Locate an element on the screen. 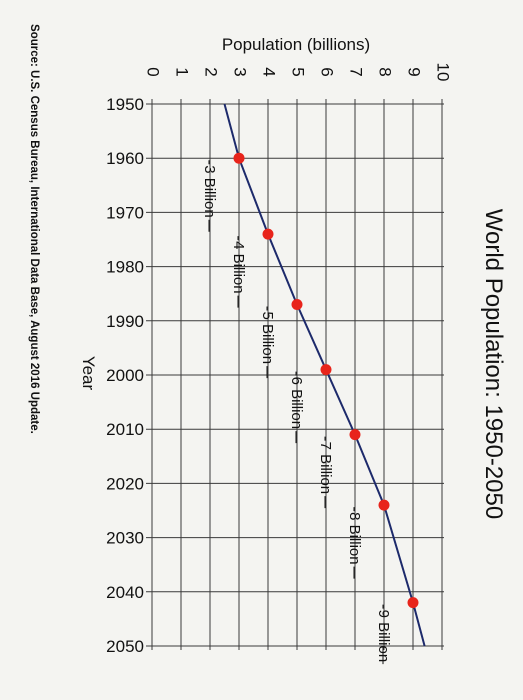  year-tick-2040: 2040 is located at coordinates (125, 592).